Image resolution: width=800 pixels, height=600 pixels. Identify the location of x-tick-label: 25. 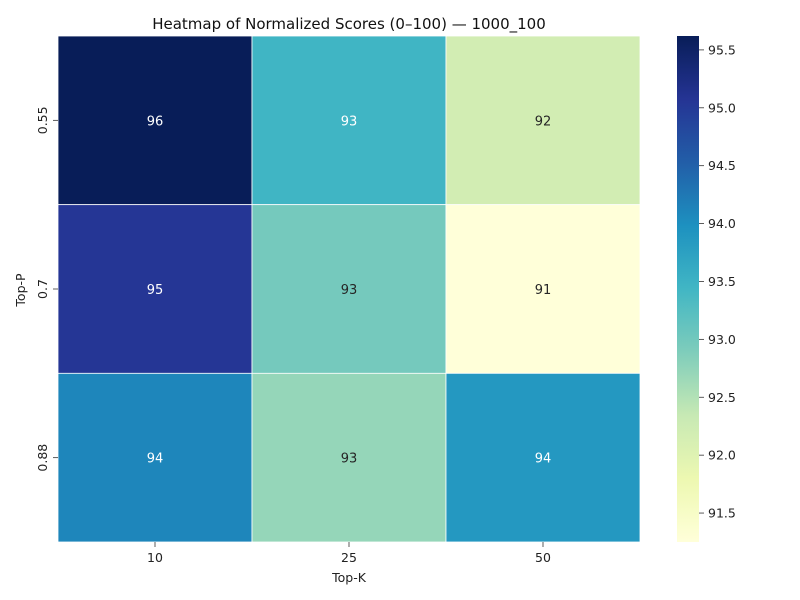
(349, 557).